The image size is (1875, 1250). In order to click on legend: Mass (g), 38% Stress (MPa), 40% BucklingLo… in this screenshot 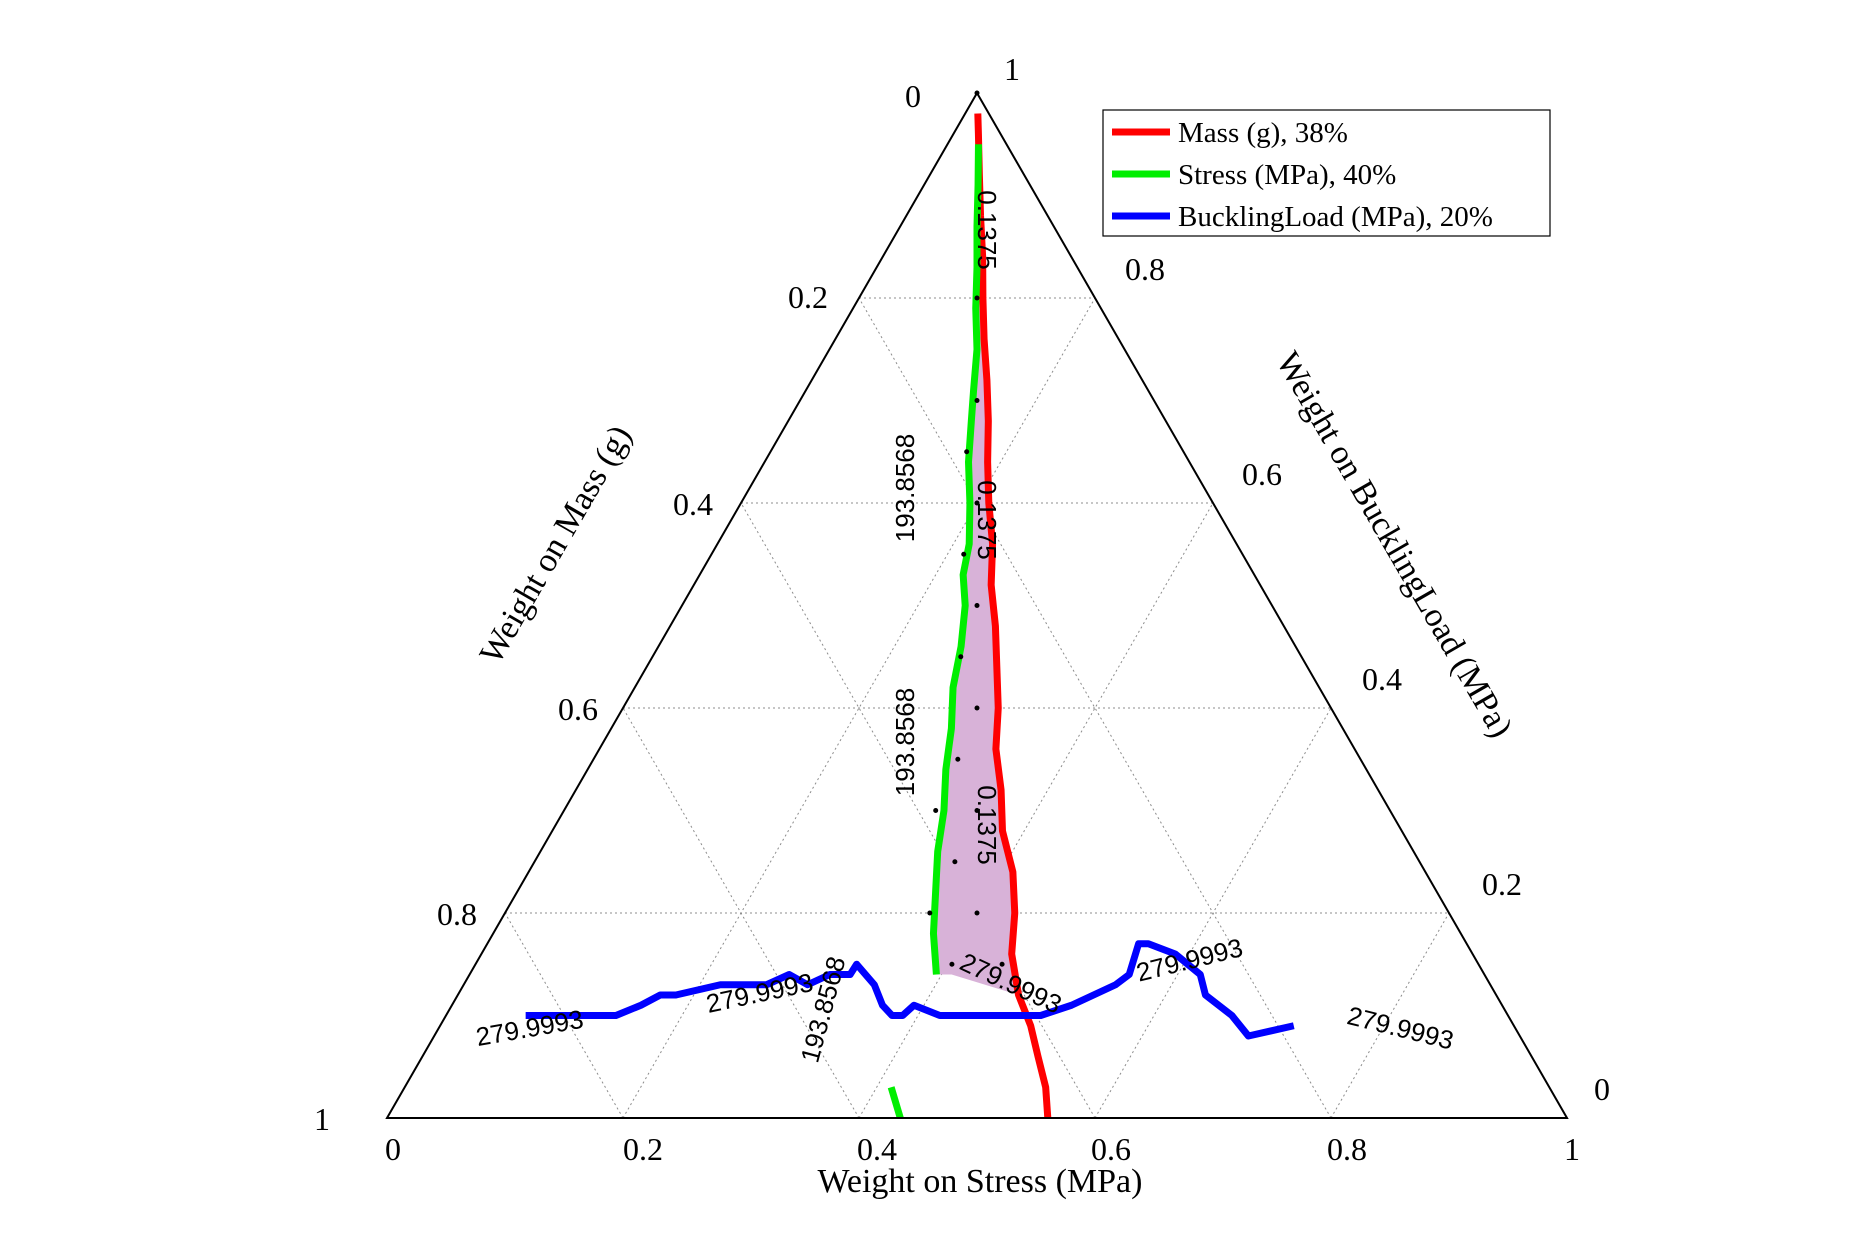, I will do `click(1326, 173)`.